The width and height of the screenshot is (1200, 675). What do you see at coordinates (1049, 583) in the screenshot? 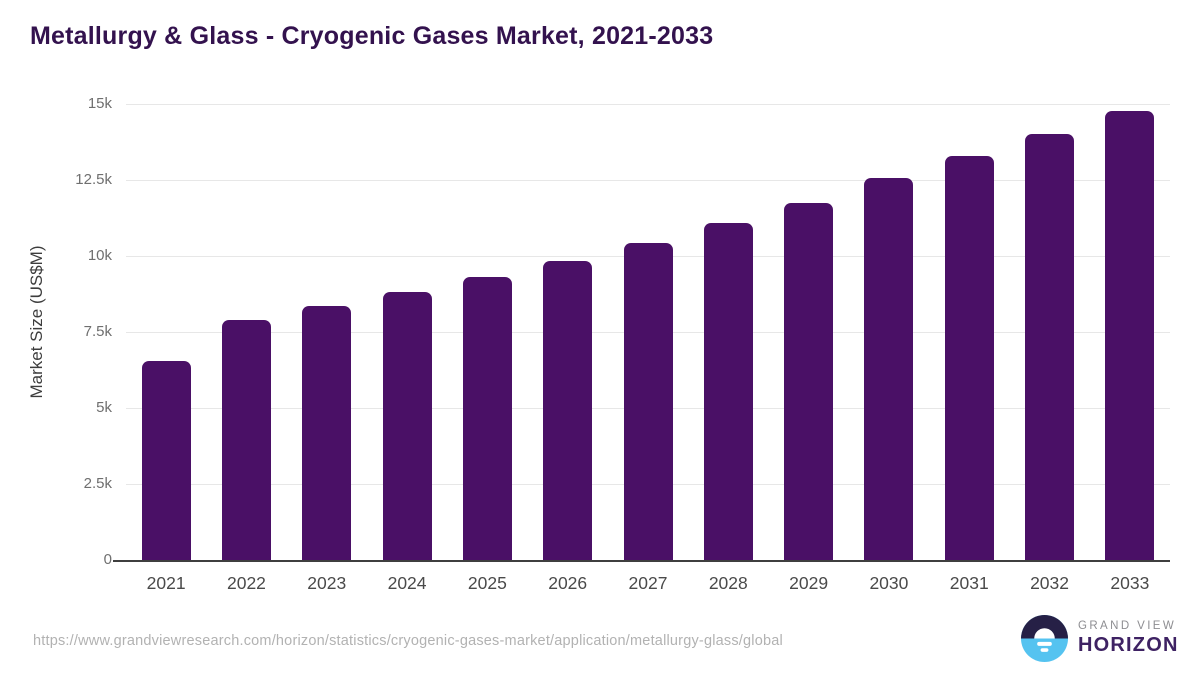
I see `x-tick-label: 2032` at bounding box center [1049, 583].